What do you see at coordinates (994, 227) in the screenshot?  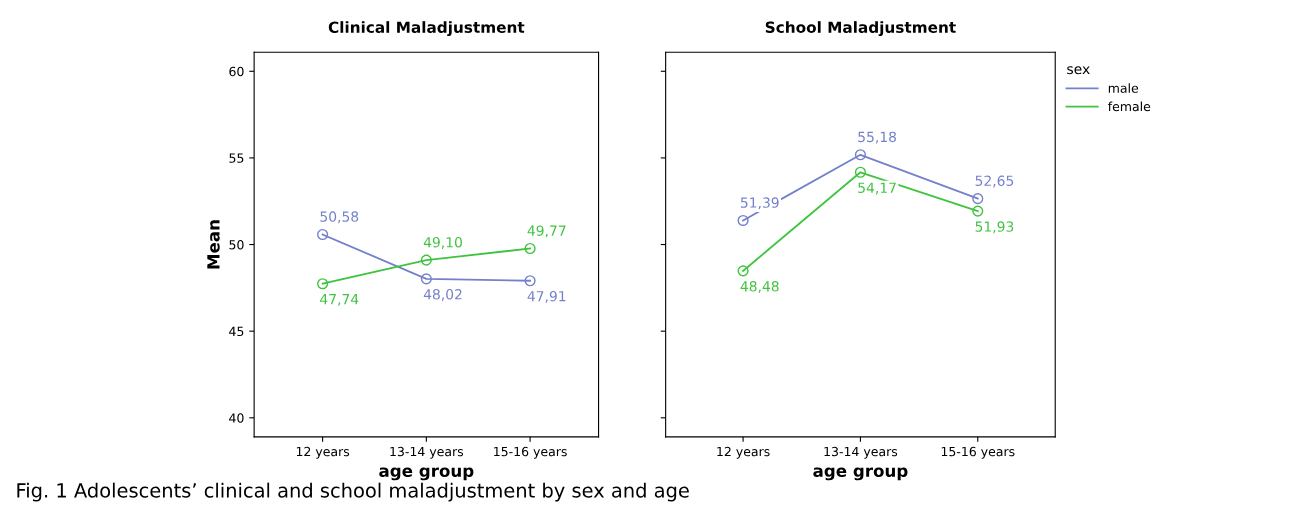 I see `data-label: 51,93` at bounding box center [994, 227].